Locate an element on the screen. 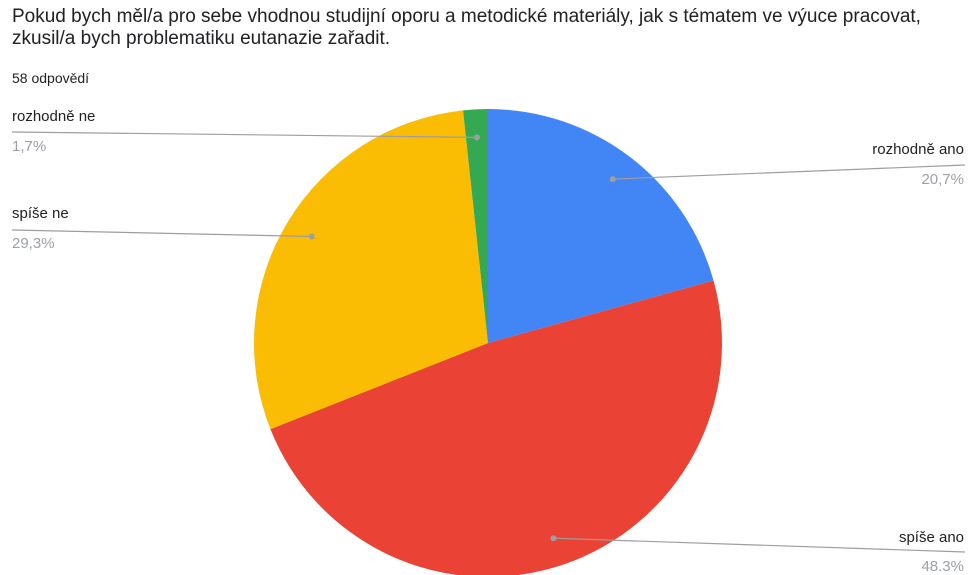 This screenshot has height=575, width=969. response-count: 58 odpovědí is located at coordinates (51, 78).